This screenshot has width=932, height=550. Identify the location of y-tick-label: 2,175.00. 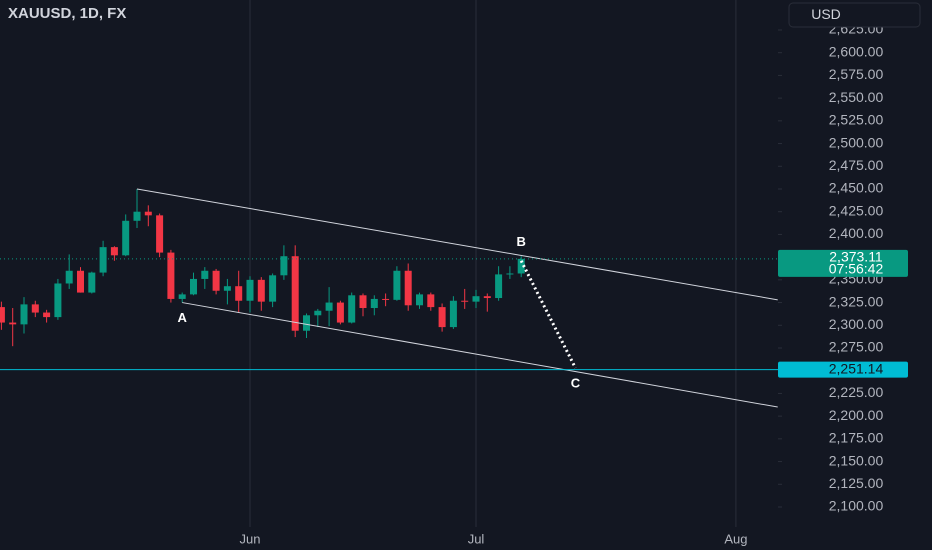
(856, 438).